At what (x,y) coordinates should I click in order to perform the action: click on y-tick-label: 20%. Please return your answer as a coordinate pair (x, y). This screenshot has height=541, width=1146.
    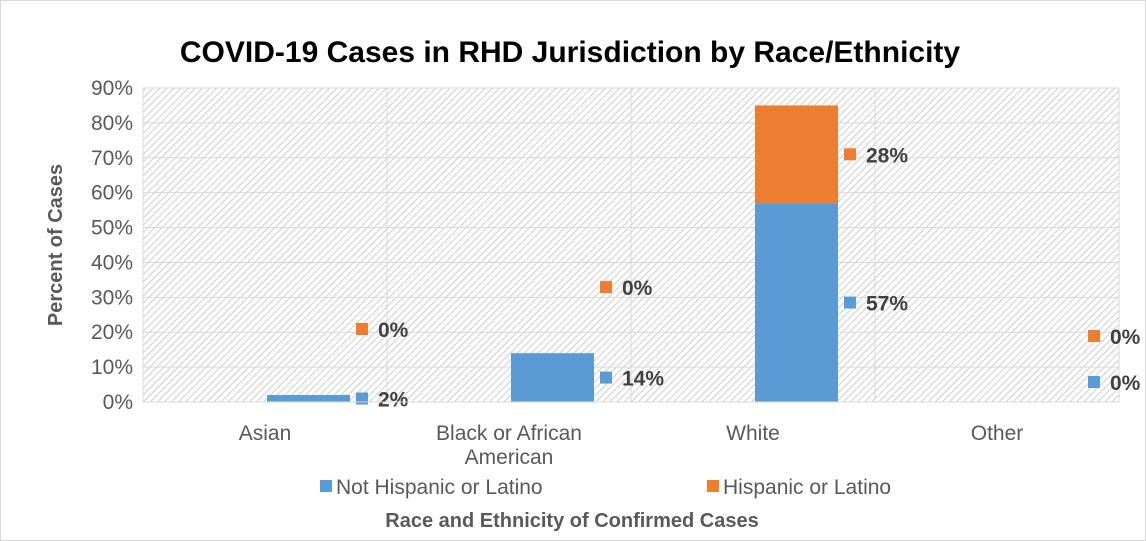
    Looking at the image, I should click on (112, 332).